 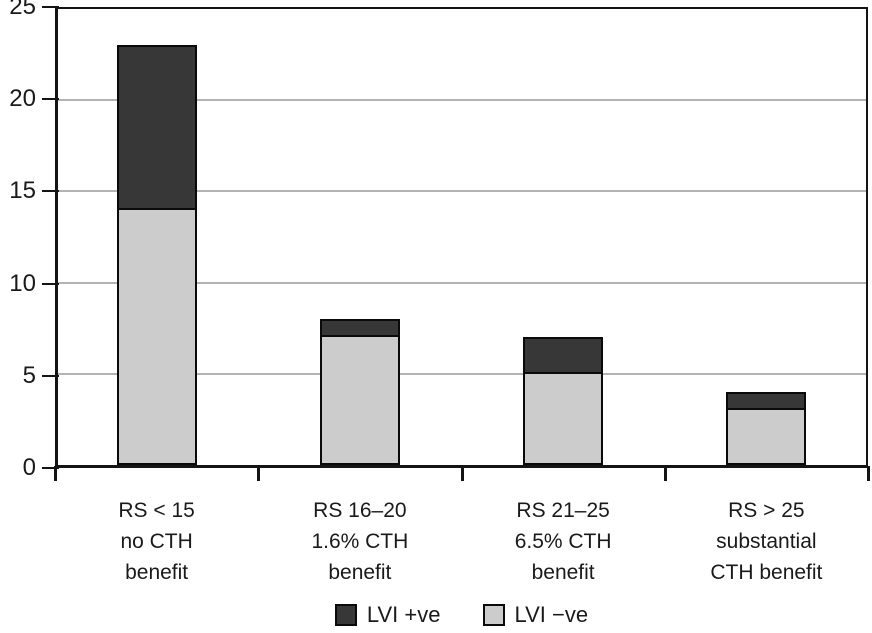 I want to click on y-axis-tick-label: 20, so click(x=22, y=99).